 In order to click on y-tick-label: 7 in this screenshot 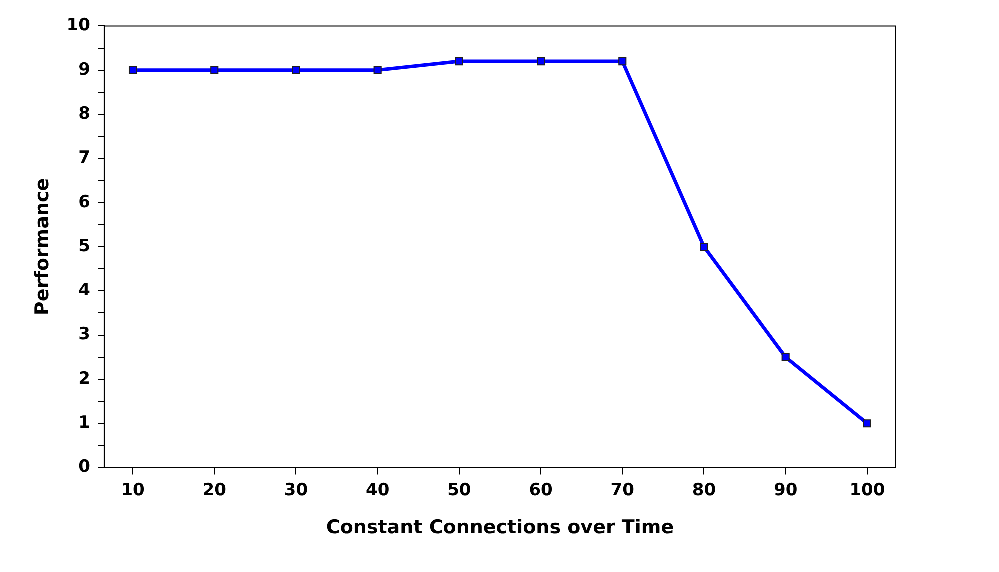, I will do `click(84, 158)`.